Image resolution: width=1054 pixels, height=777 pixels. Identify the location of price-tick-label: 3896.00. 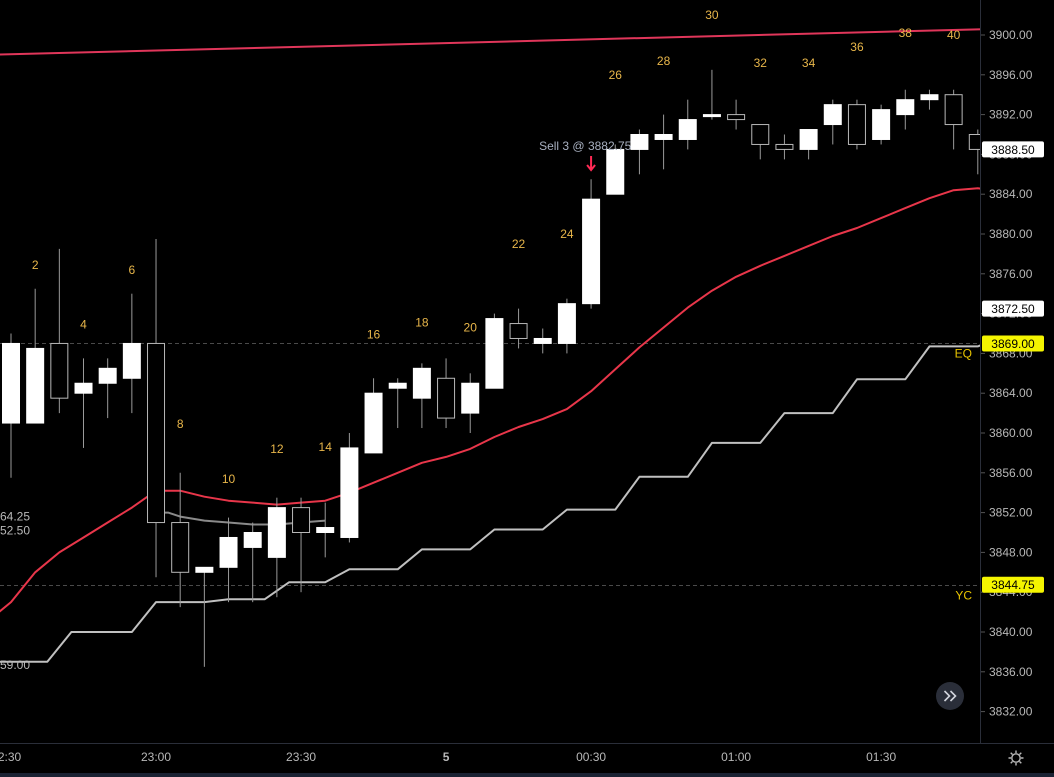
(1011, 75).